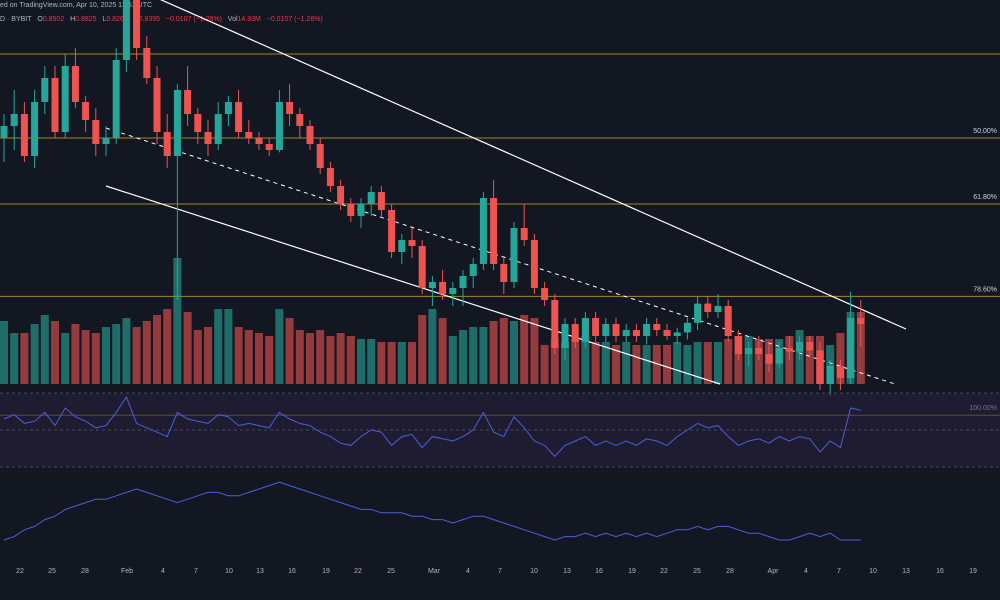 This screenshot has height=600, width=1000. I want to click on high-label: H, so click(73, 19).